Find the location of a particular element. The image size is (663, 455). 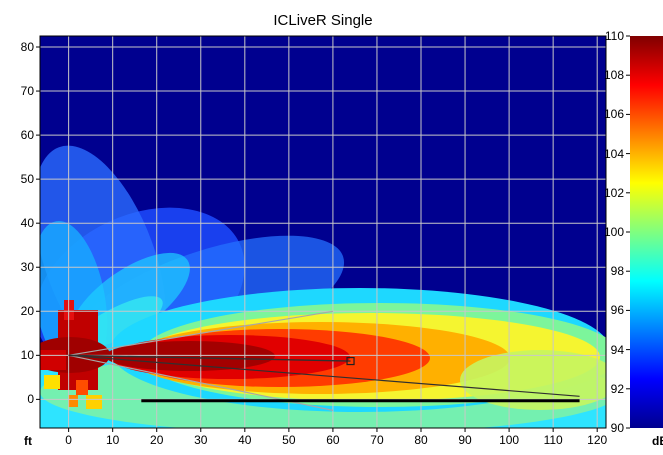

y-tick-label: 60 is located at coordinates (27, 135).